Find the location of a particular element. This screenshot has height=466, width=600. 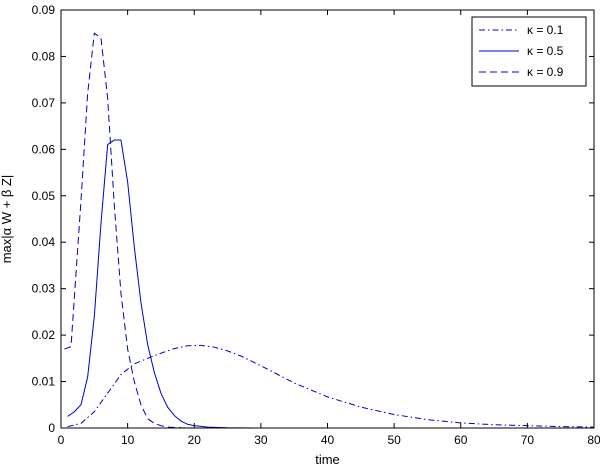

y-axis-label: max|α W + β Z| is located at coordinates (7, 219).